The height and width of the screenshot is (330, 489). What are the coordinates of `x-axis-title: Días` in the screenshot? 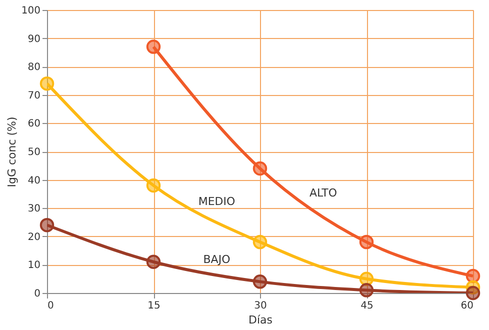 It's located at (260, 320).